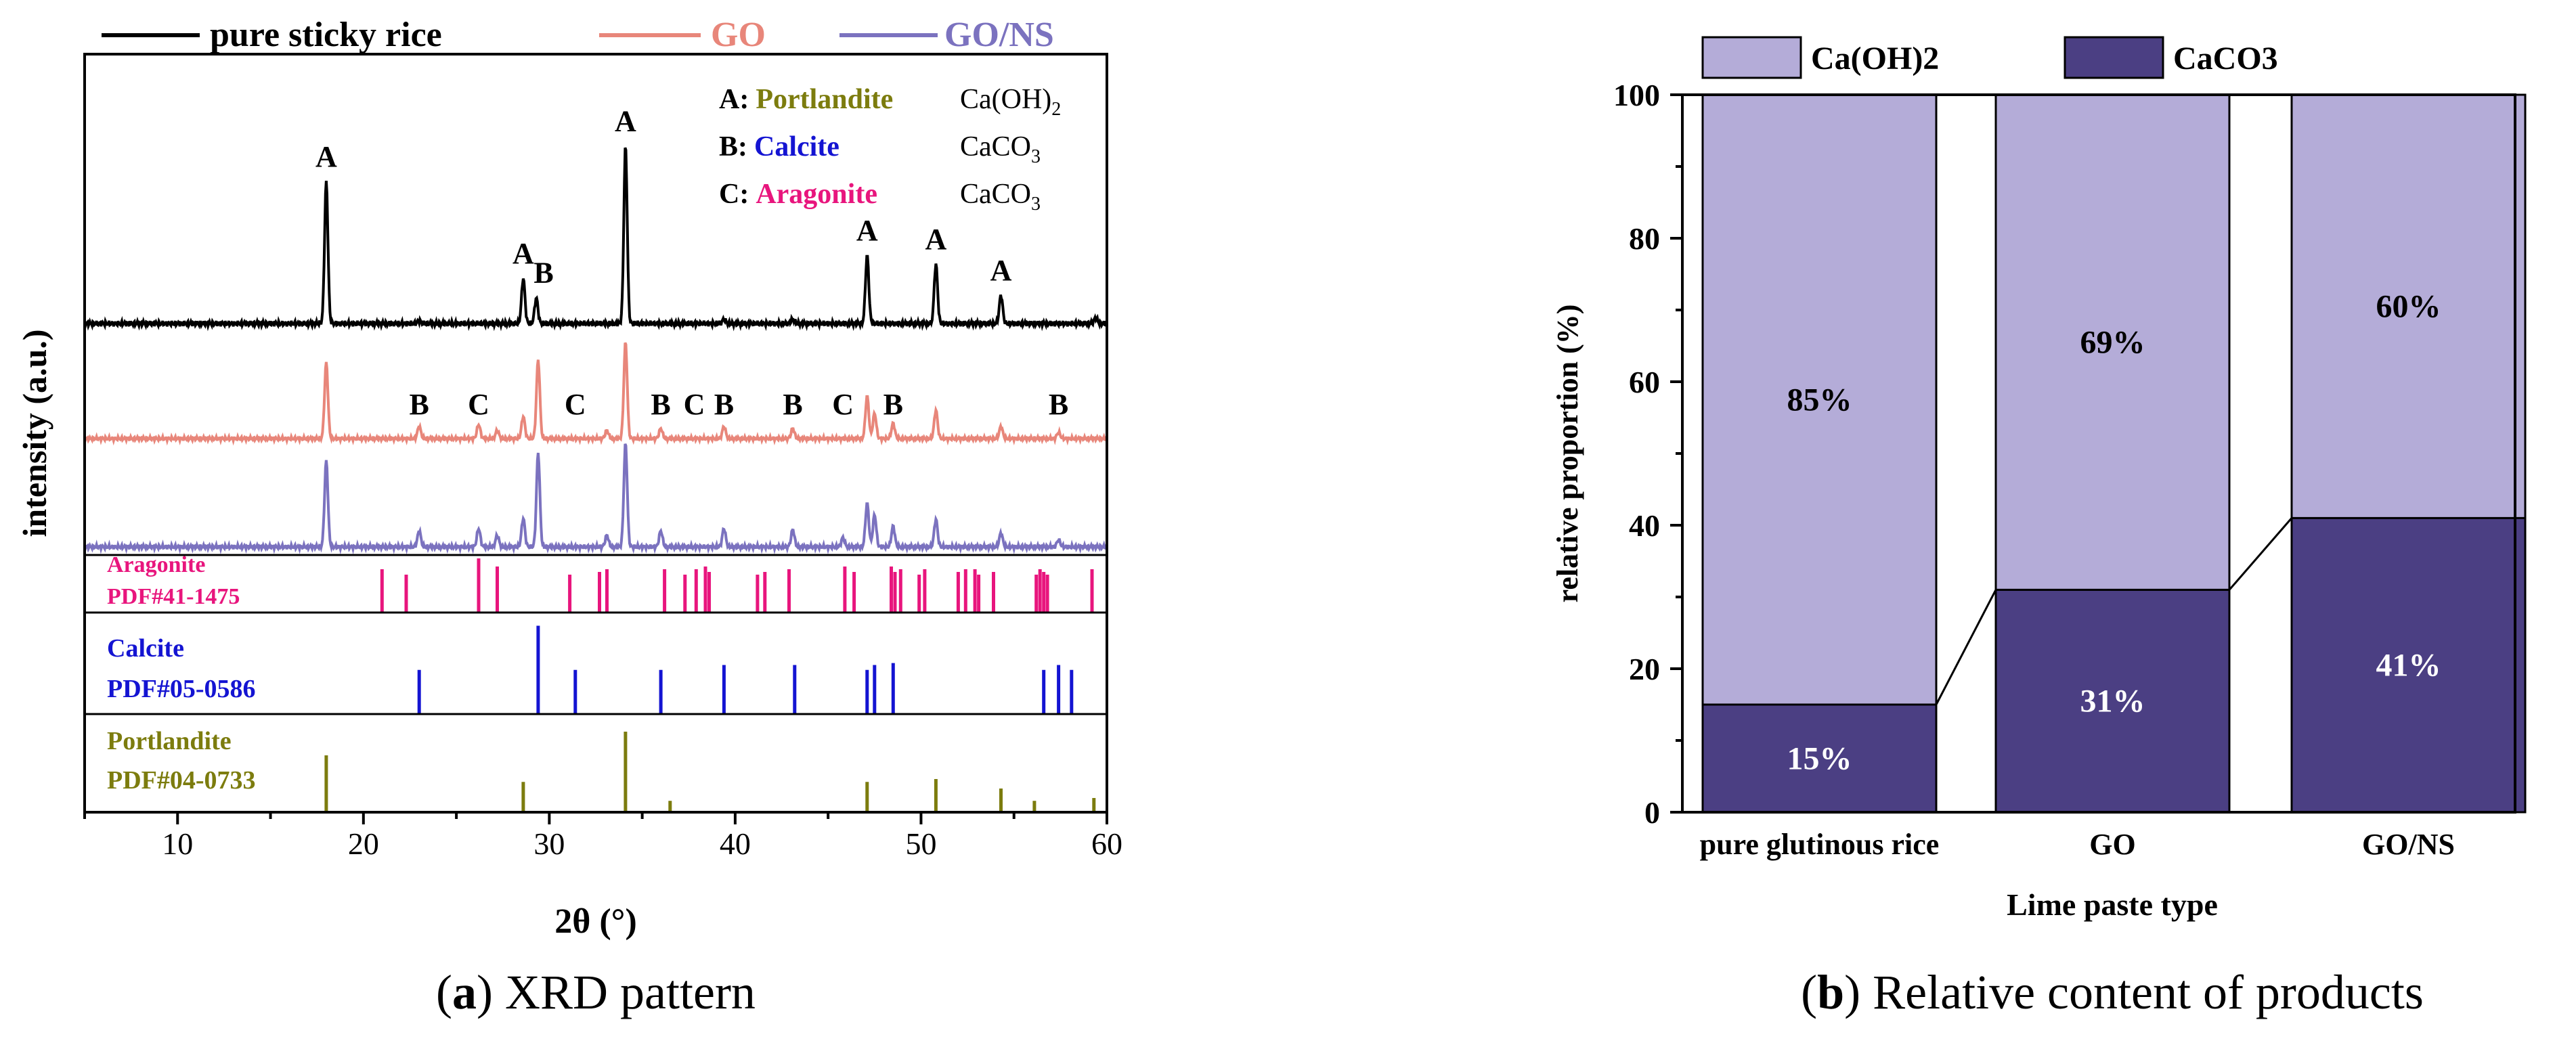  I want to click on bar-ca-oh-2-go, so click(2112, 342).